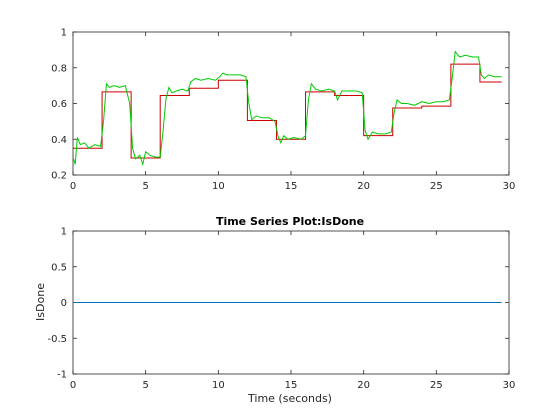 The image size is (560, 420). Describe the element at coordinates (59, 68) in the screenshot. I see `top-y-tick-label: 0.8` at that location.